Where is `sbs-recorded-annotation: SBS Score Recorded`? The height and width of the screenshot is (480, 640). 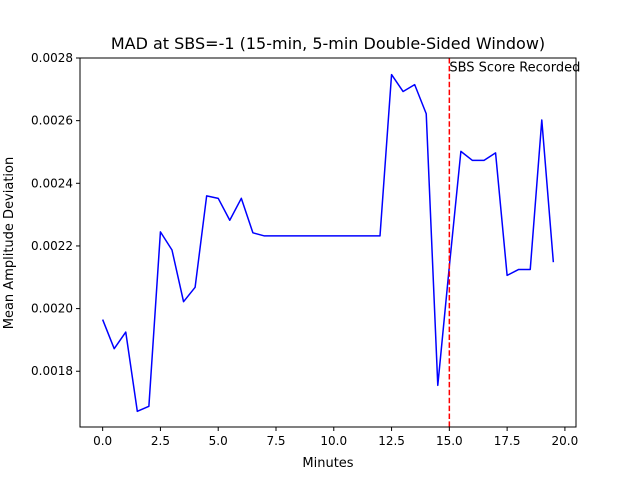 sbs-recorded-annotation: SBS Score Recorded is located at coordinates (514, 67).